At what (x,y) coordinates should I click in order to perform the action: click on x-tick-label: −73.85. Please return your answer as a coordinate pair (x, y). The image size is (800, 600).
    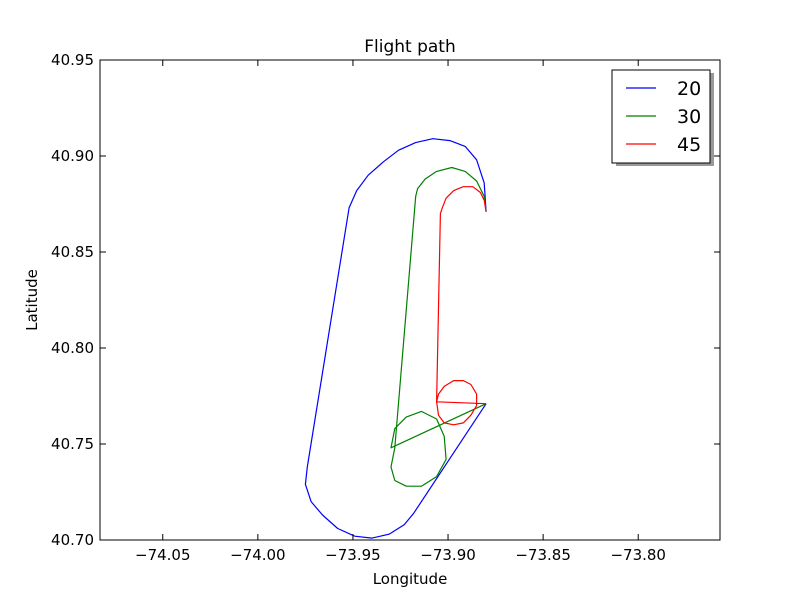
    Looking at the image, I should click on (543, 555).